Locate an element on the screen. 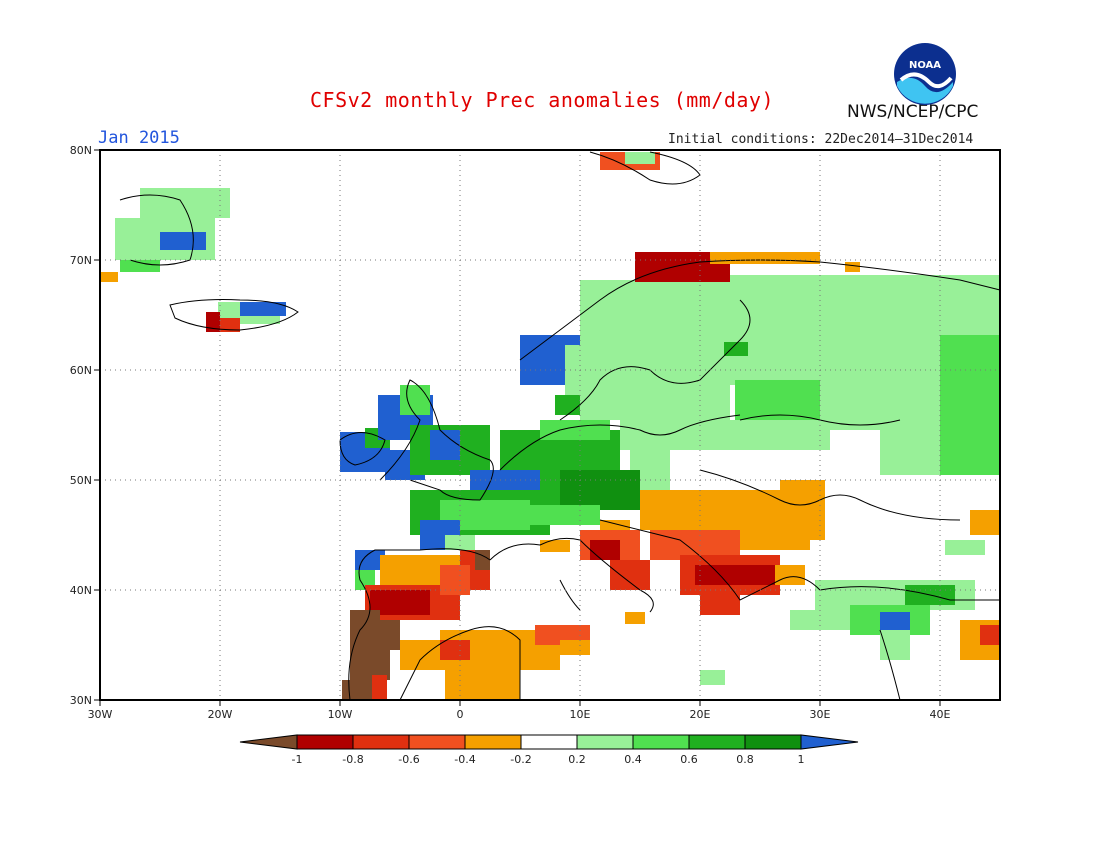 This screenshot has height=850, width=1100. lat-label: 80N is located at coordinates (81, 150).